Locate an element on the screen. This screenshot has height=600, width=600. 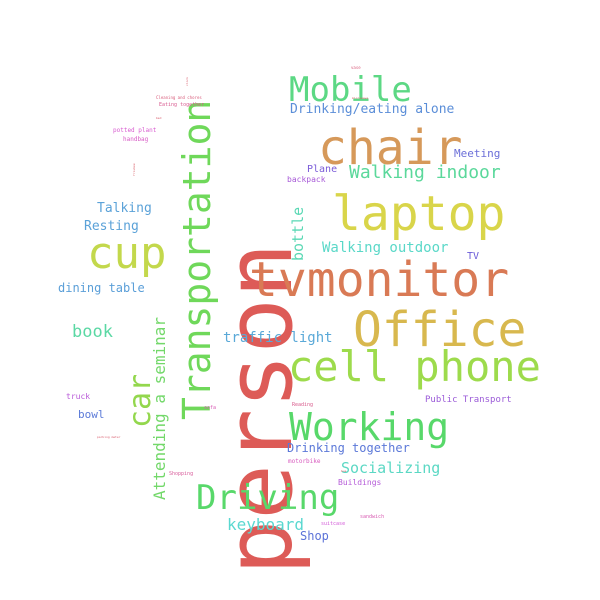
word-backpack: backpack is located at coordinates (306, 179).